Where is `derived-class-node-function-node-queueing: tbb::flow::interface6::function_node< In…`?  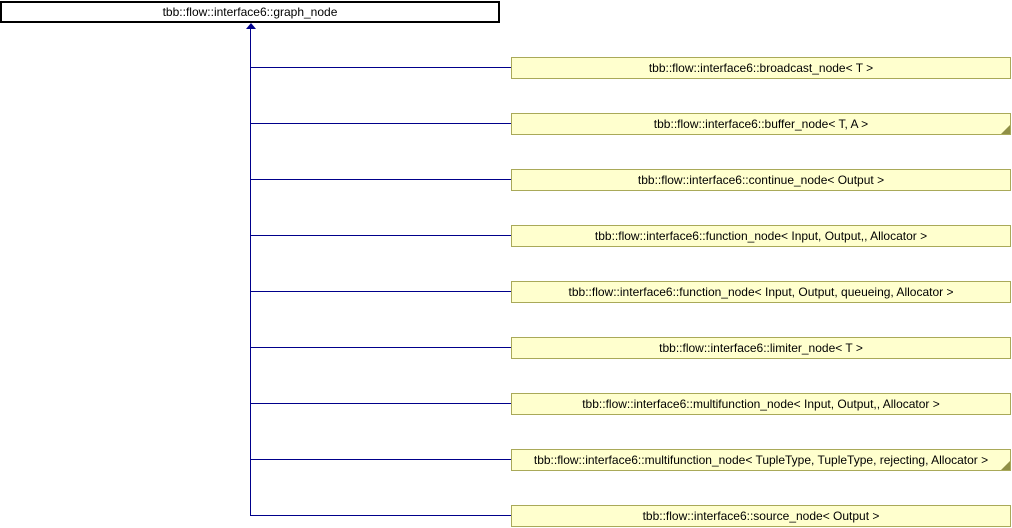
derived-class-node-function-node-queueing: tbb::flow::interface6::function_node< In… is located at coordinates (761, 292).